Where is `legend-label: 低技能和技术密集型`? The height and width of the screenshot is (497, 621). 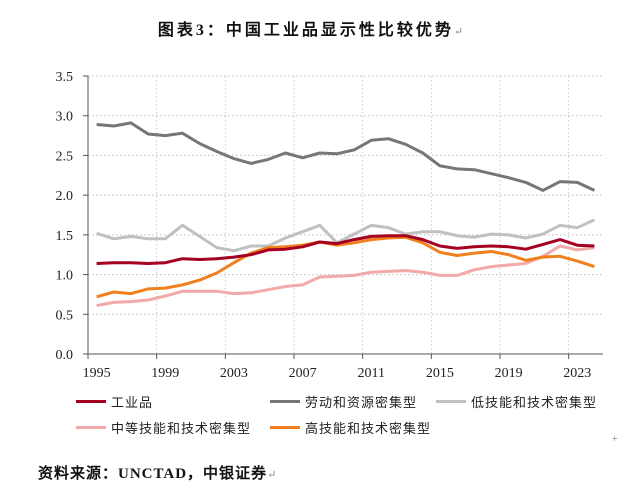 legend-label: 低技能和技术密集型 is located at coordinates (534, 402).